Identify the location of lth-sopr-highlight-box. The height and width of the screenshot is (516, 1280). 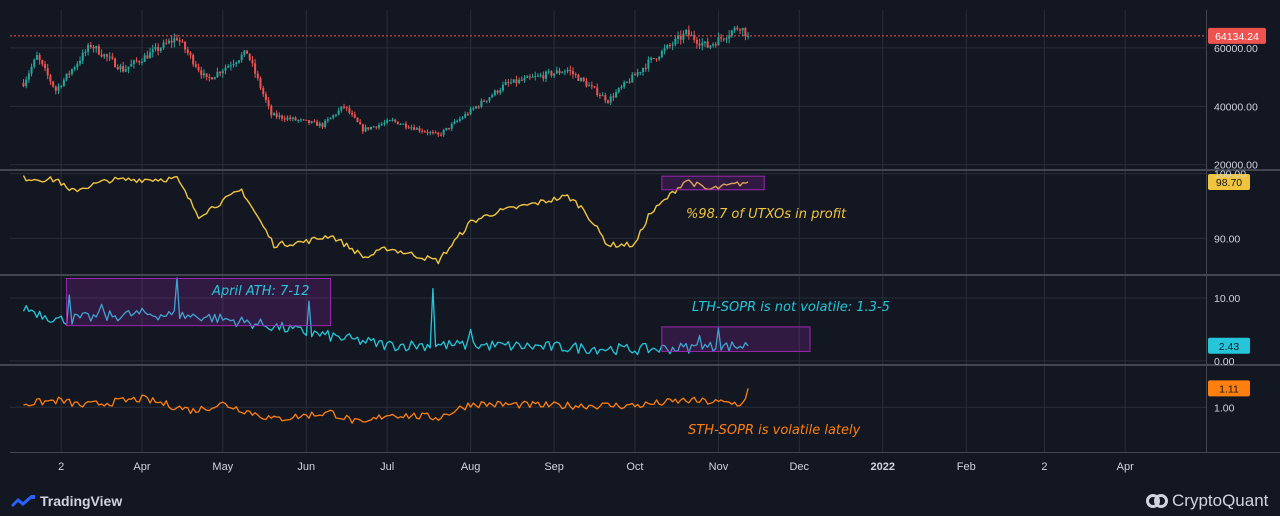
(736, 339).